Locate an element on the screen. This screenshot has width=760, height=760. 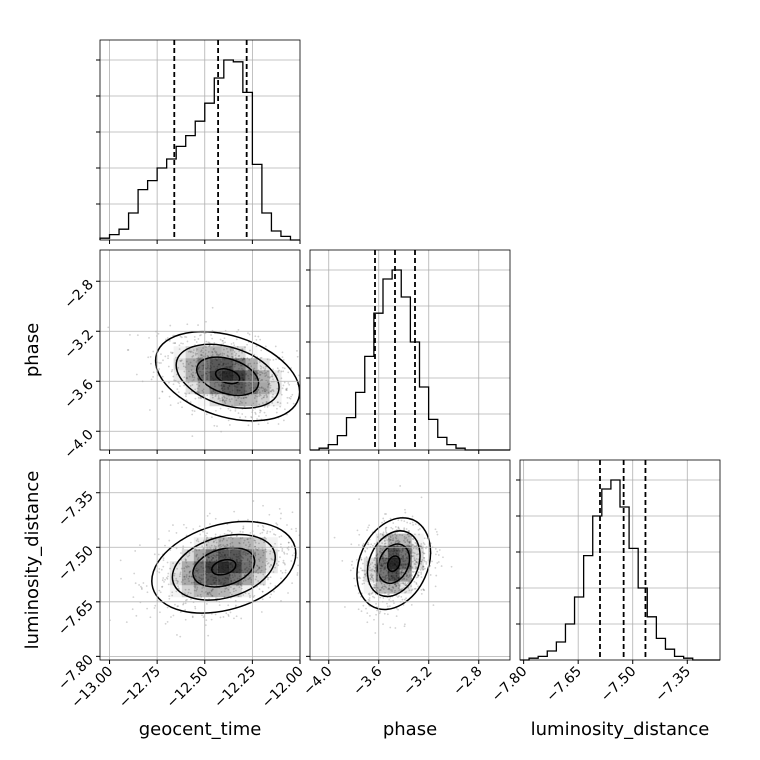
ytick-label-phase-1: −3.6 is located at coordinates (78, 394).